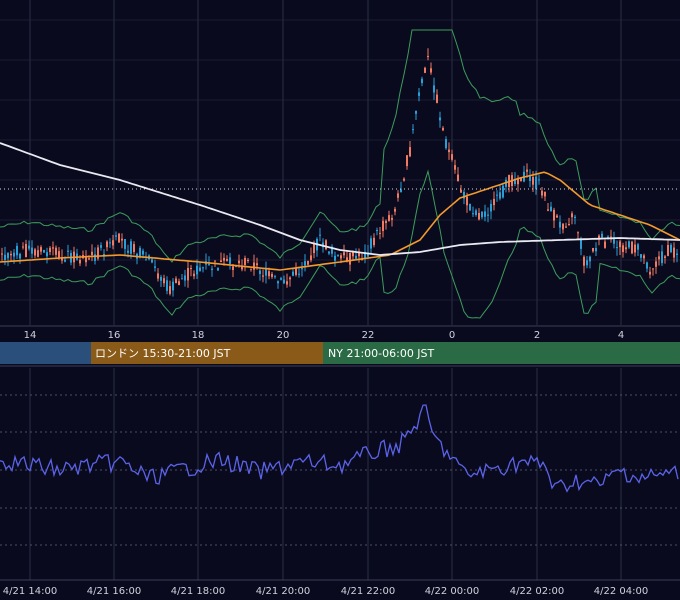  What do you see at coordinates (621, 335) in the screenshot?
I see `hour-tick-label: 4` at bounding box center [621, 335].